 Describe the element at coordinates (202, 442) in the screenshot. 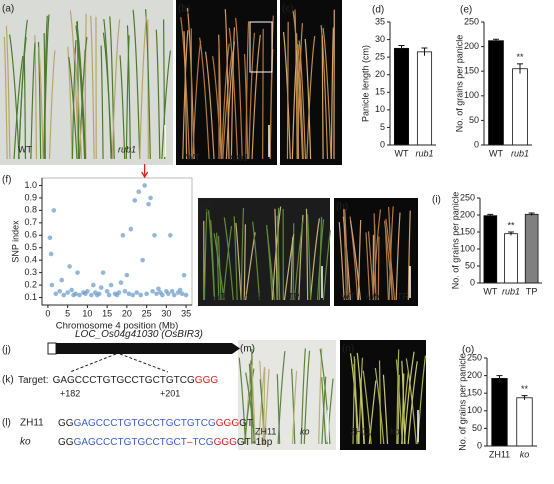

I see `sequence-segment: TCG` at that location.